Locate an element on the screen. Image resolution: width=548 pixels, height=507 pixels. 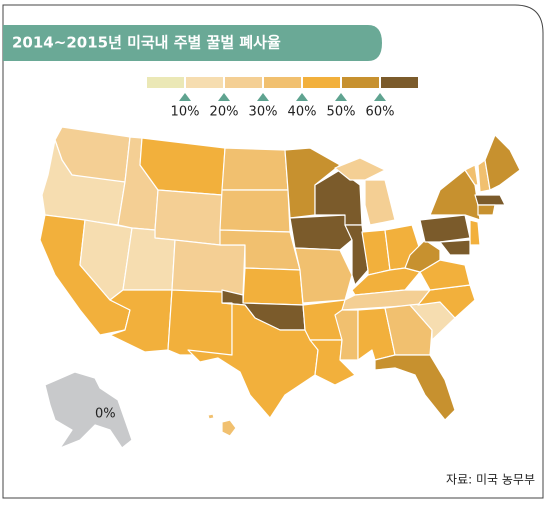
legend-label: 20% is located at coordinates (224, 112).